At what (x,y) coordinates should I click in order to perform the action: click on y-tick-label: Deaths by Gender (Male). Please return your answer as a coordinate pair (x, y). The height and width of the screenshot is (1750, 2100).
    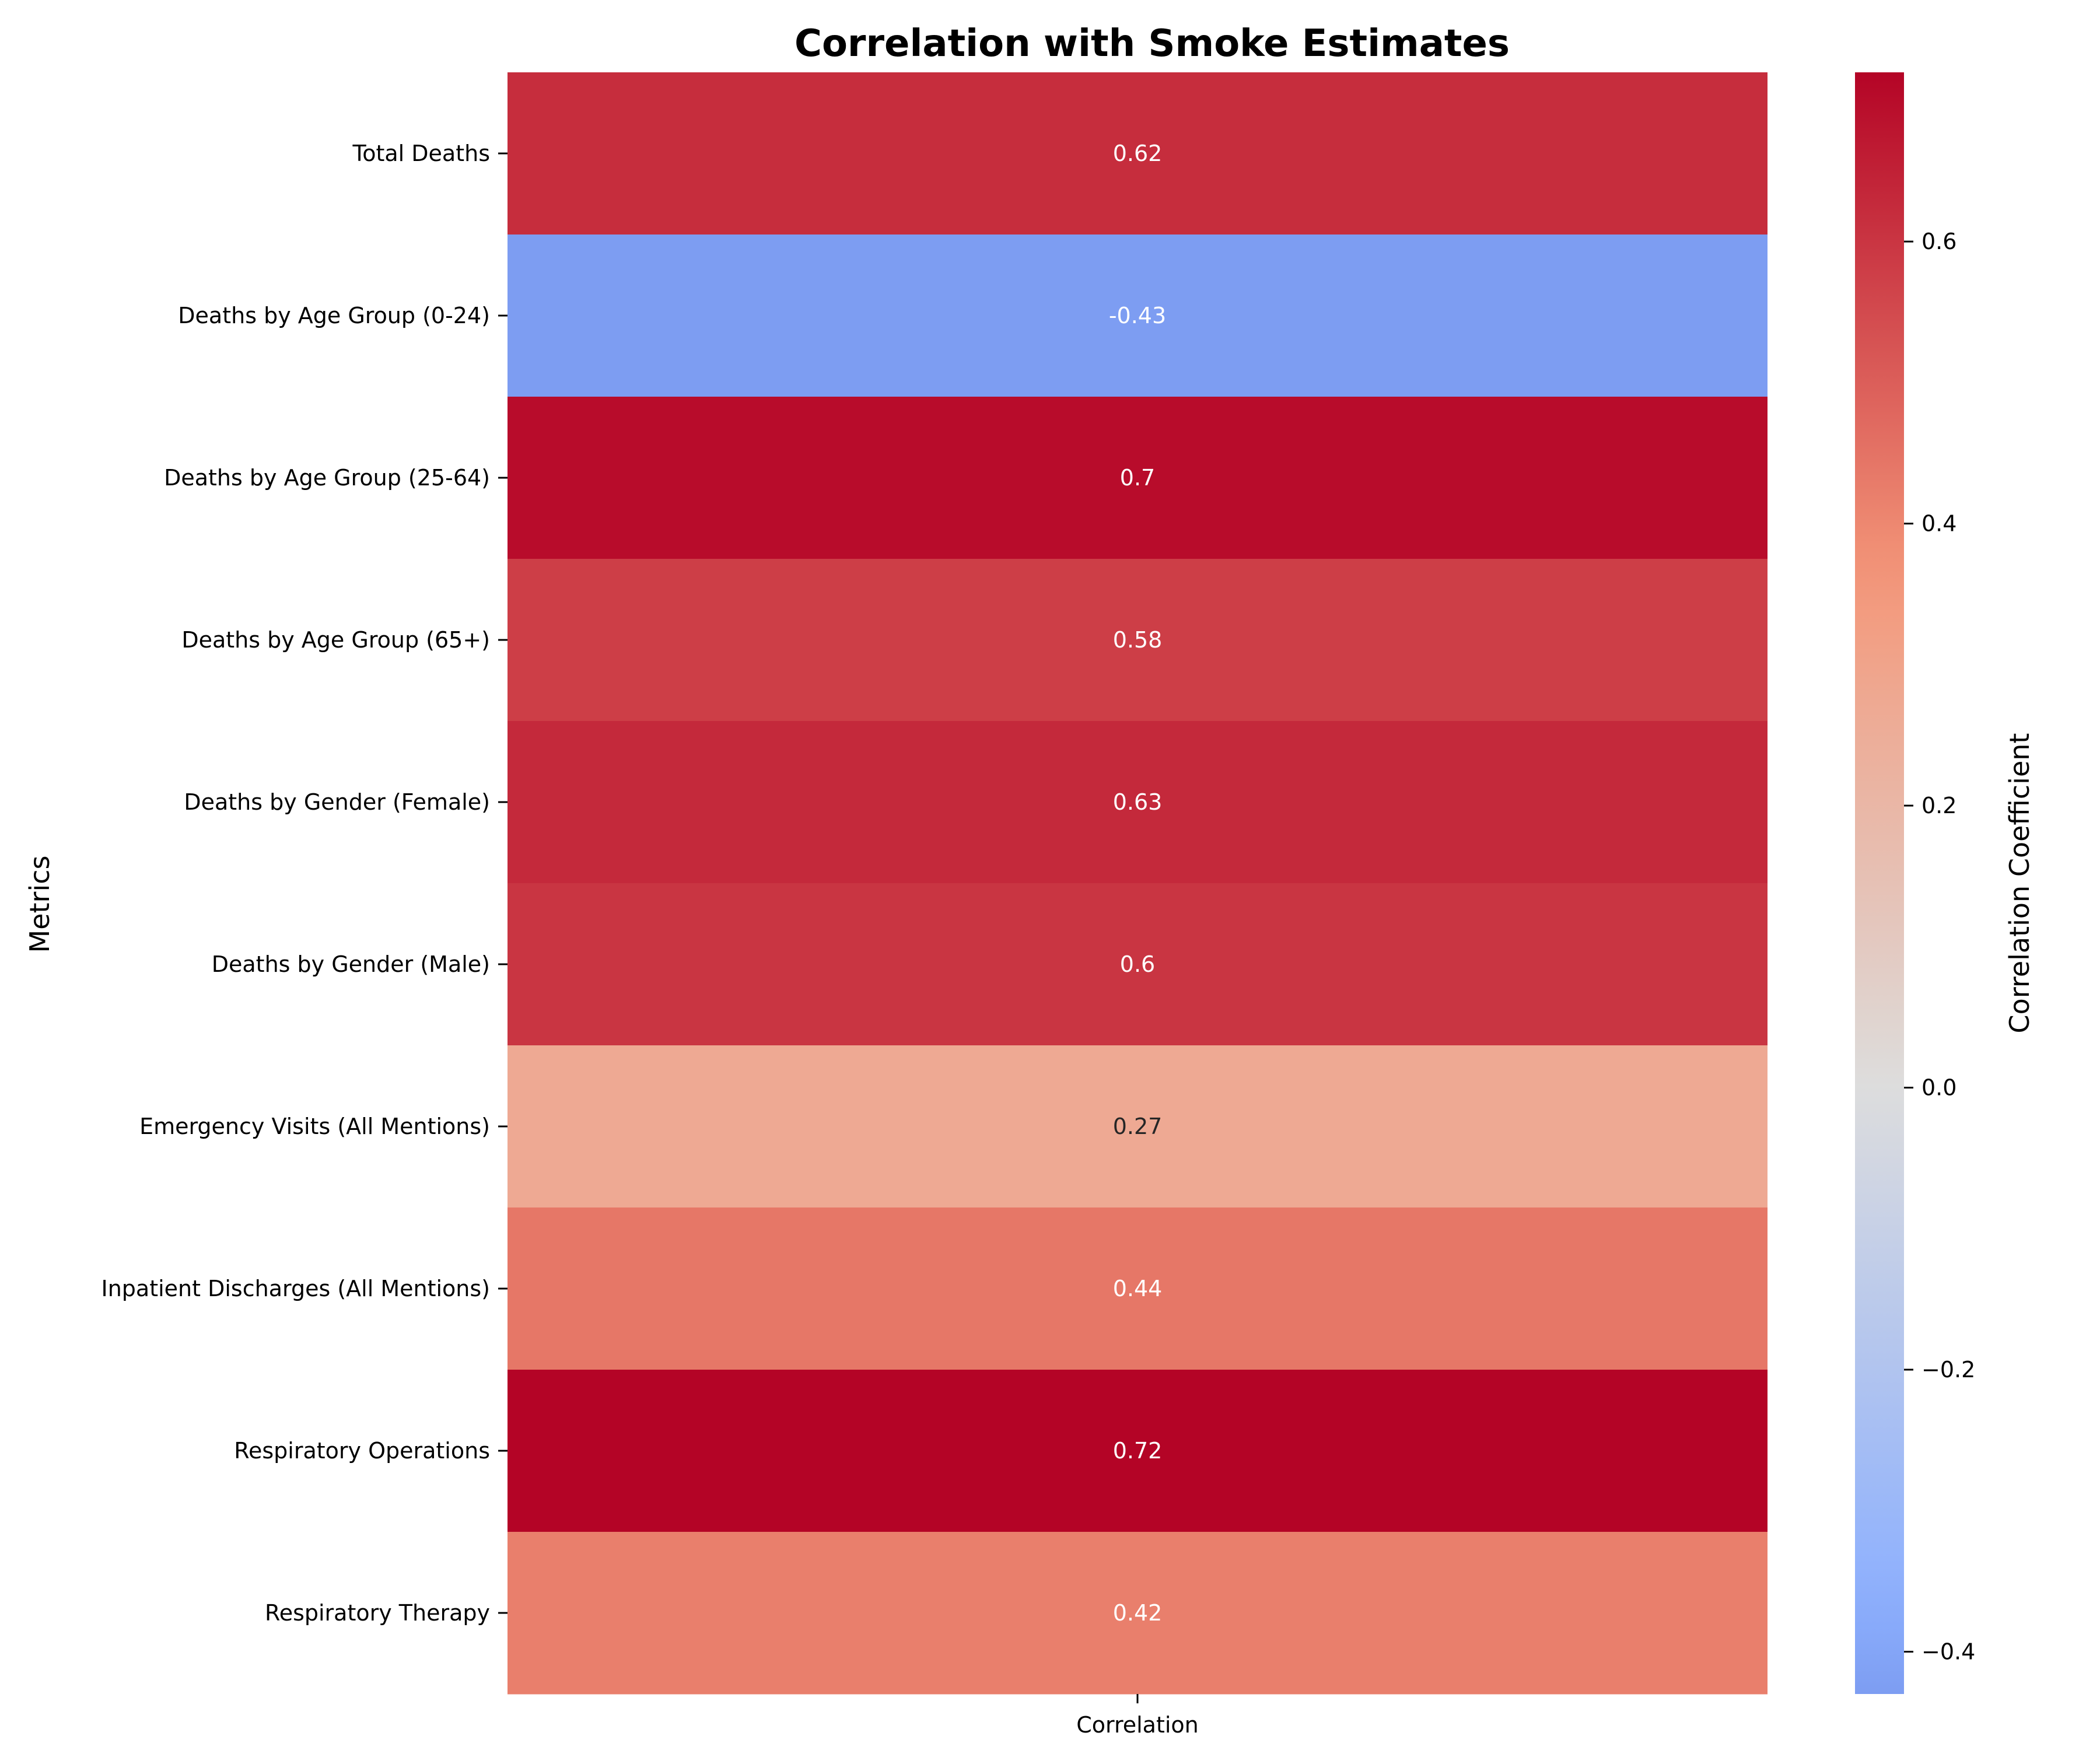
    Looking at the image, I should click on (351, 964).